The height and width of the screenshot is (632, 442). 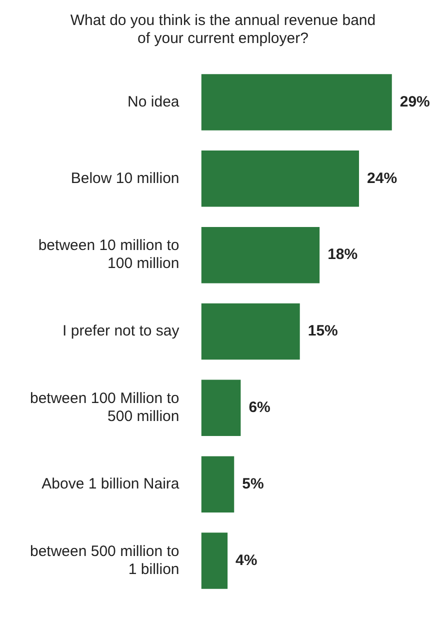 What do you see at coordinates (109, 254) in the screenshot?
I see `y-tick-label: between 10 million to 100 million` at bounding box center [109, 254].